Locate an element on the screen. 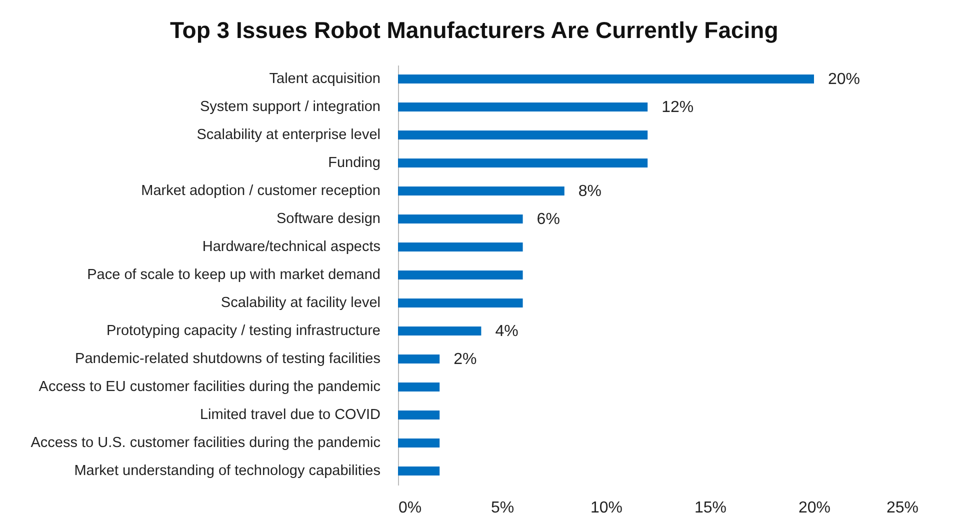 Image resolution: width=953 pixels, height=525 pixels. x-tick-label: 10% is located at coordinates (606, 508).